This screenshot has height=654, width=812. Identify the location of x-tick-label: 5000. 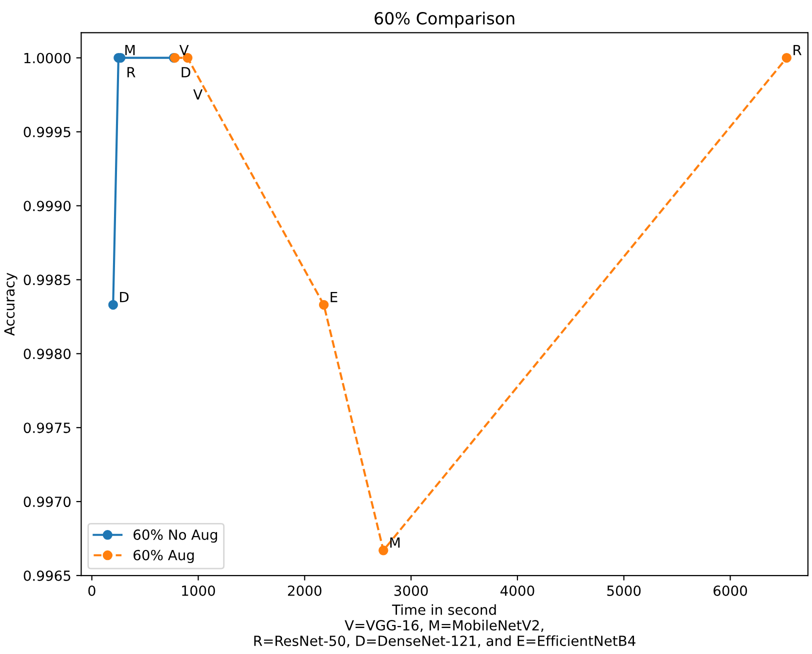
(624, 590).